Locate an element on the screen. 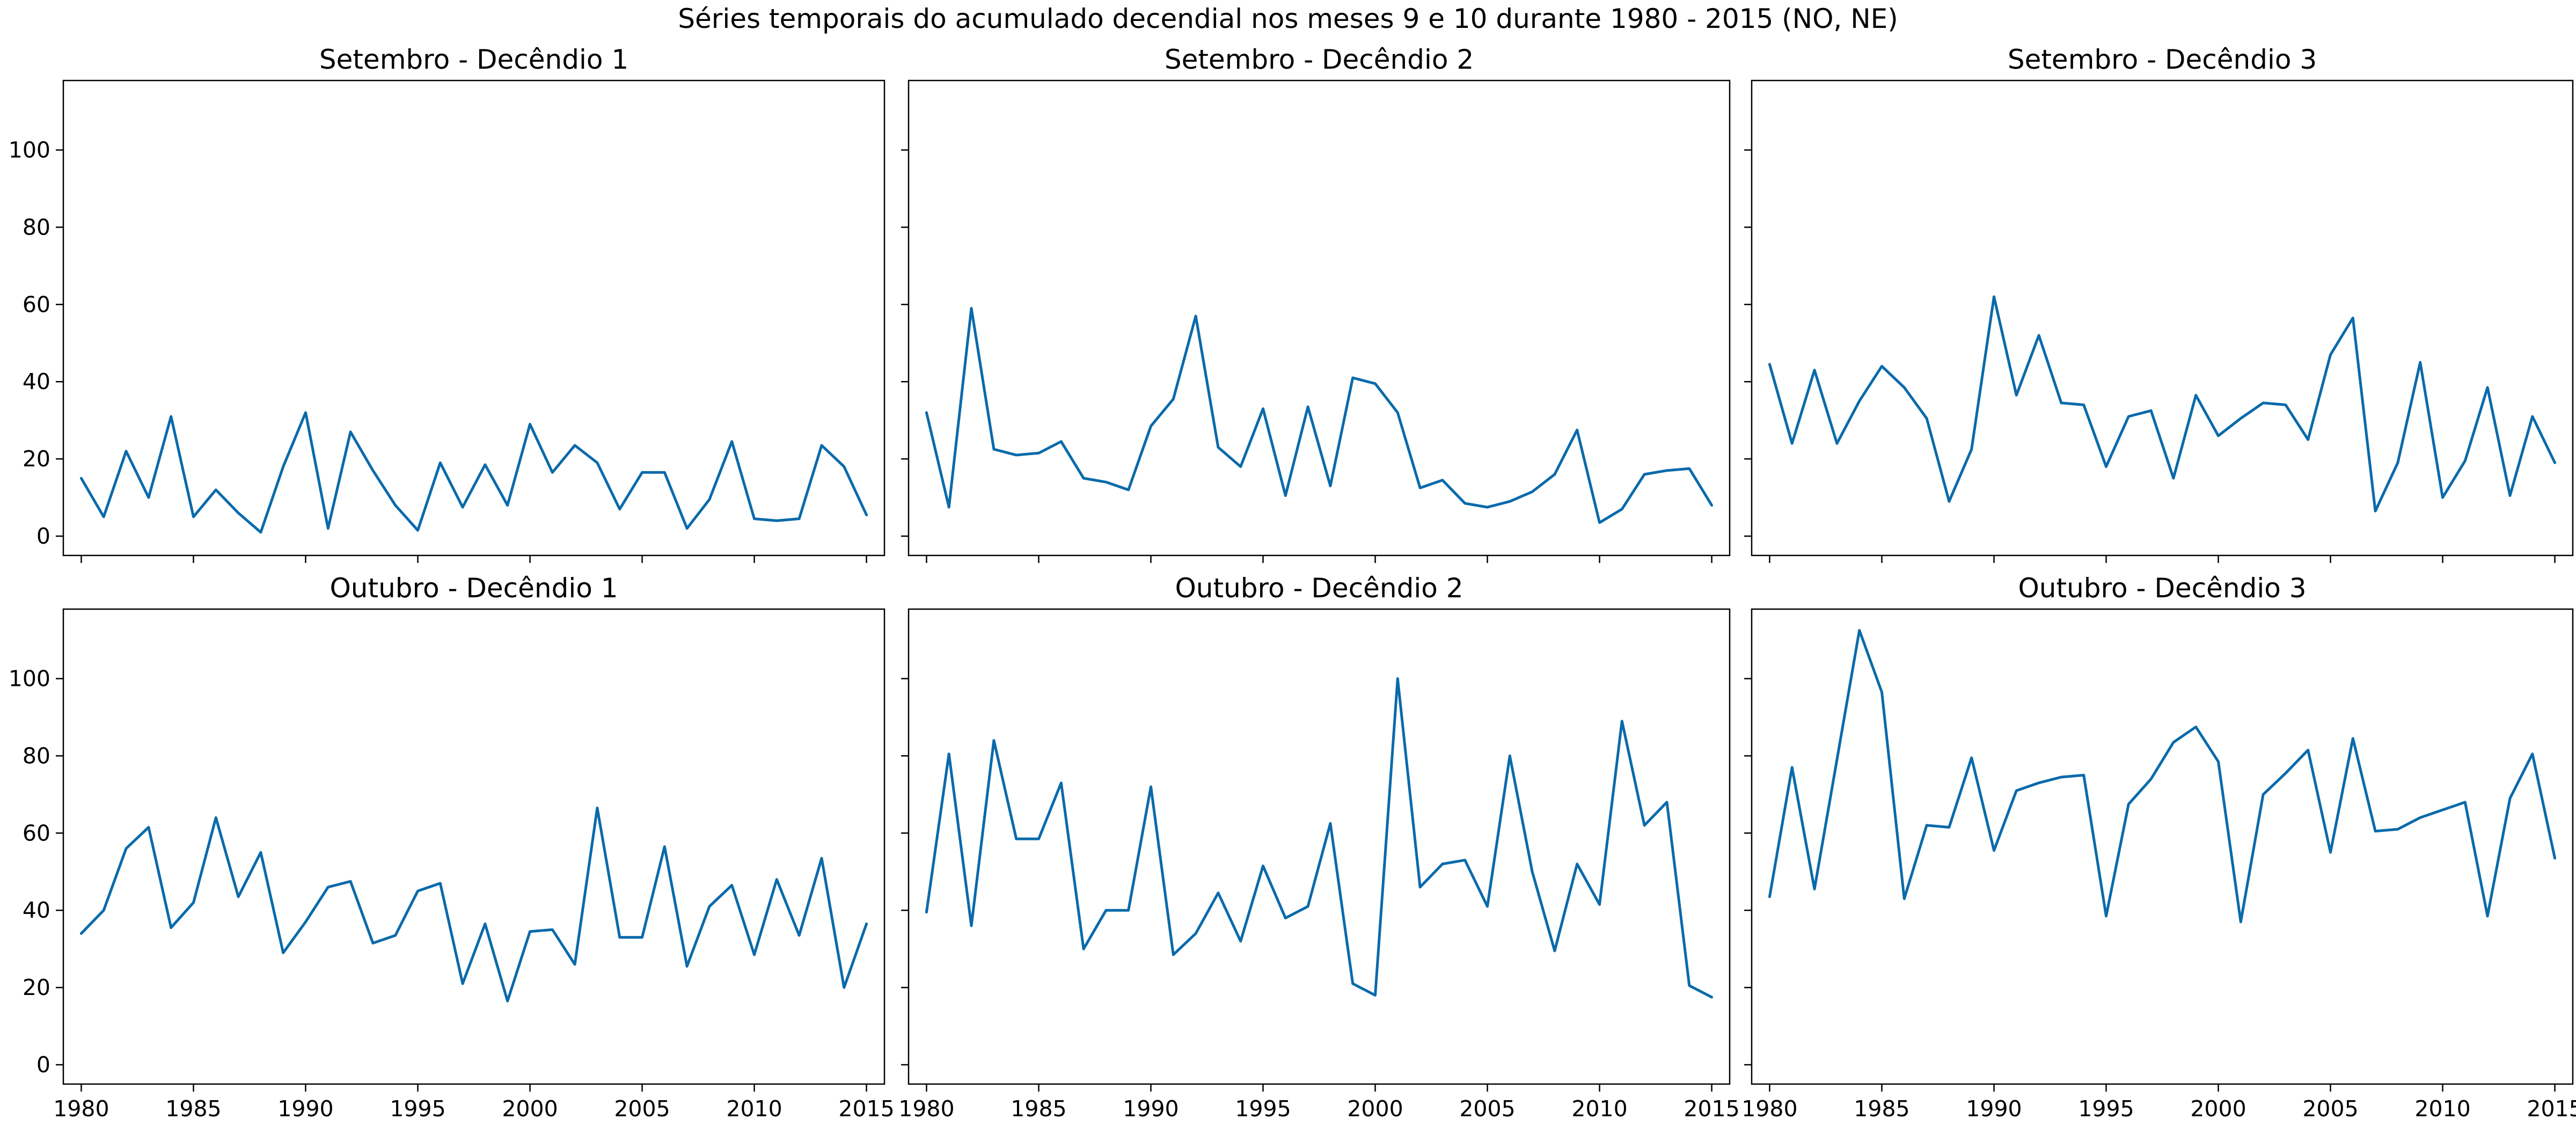 The image size is (2576, 1127). subplot-2: Setembro - Decêndio 2 is located at coordinates (1316, 303).